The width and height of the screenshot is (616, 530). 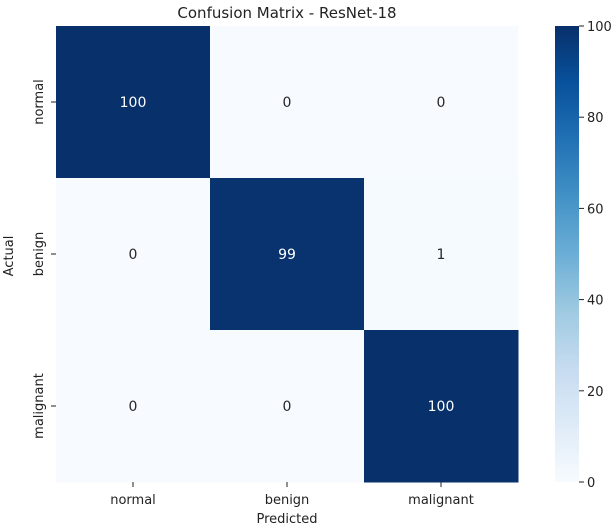 I want to click on y-tick-label: normal, so click(x=39, y=102).